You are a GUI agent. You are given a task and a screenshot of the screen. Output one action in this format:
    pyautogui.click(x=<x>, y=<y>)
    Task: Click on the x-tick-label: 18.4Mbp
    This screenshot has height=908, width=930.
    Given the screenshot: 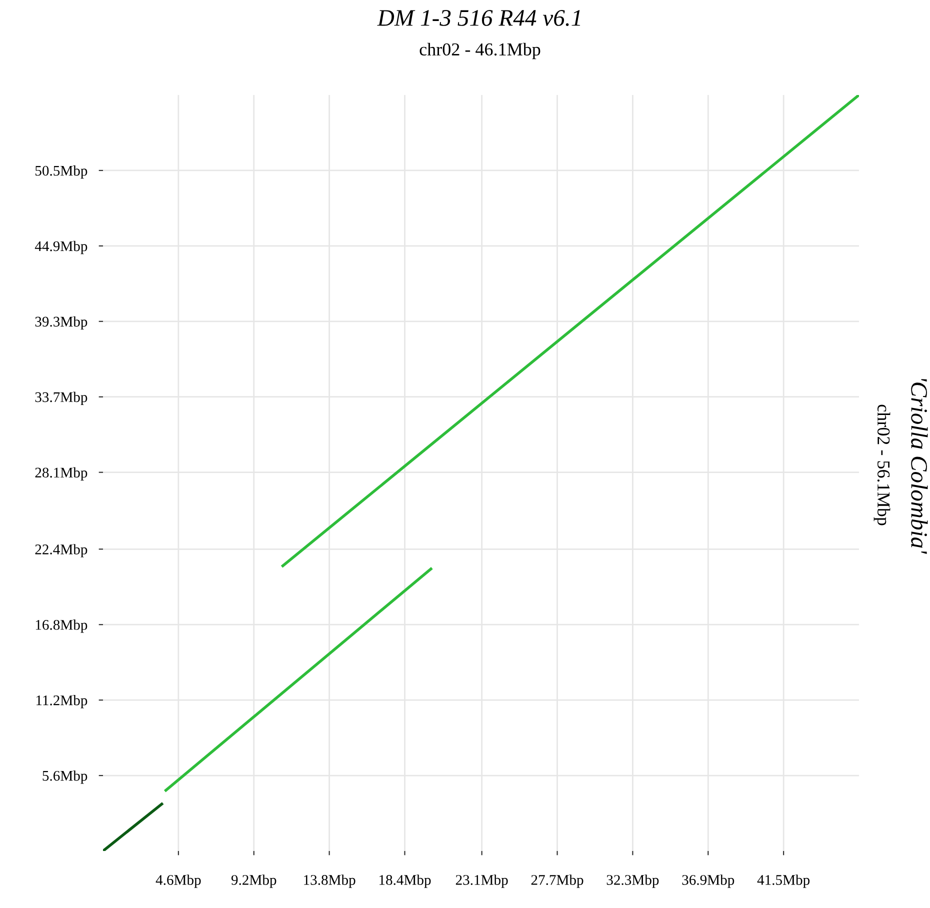 What is the action you would take?
    pyautogui.click(x=405, y=881)
    